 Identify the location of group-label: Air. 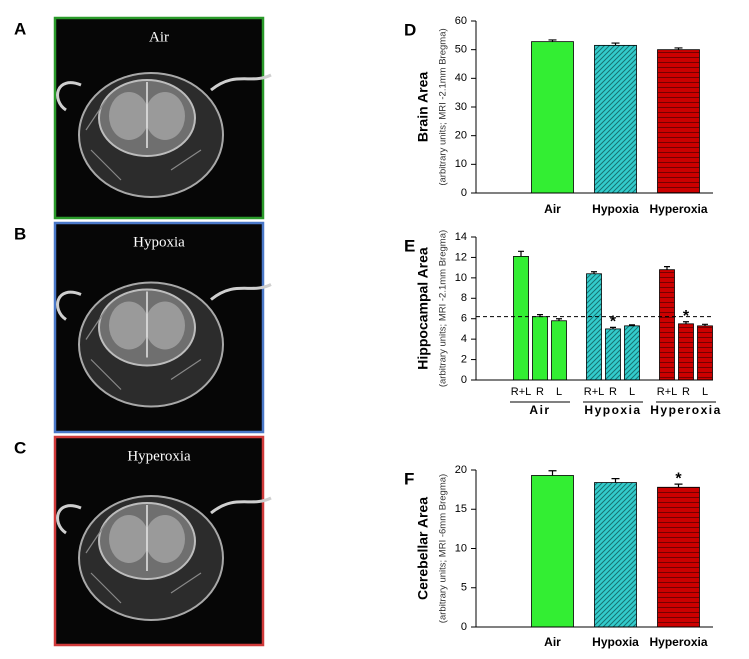
(539, 410).